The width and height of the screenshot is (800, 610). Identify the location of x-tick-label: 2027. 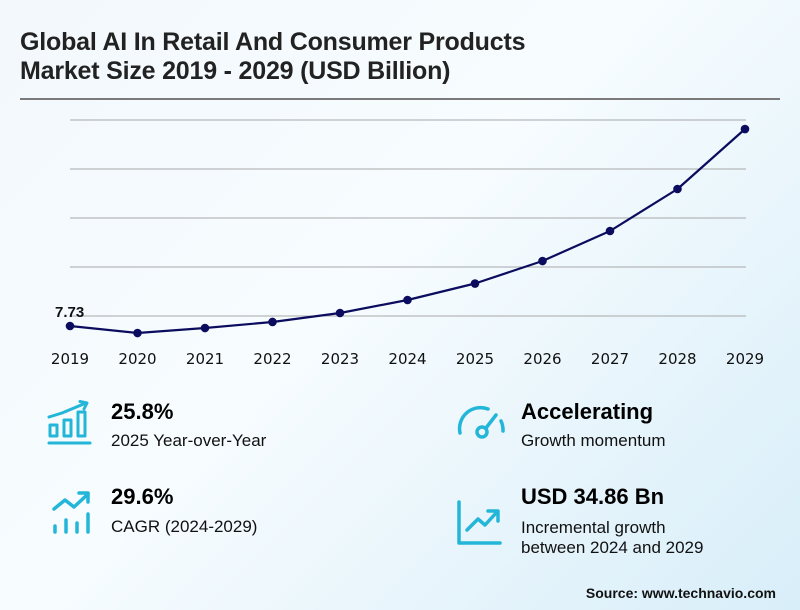
(610, 359).